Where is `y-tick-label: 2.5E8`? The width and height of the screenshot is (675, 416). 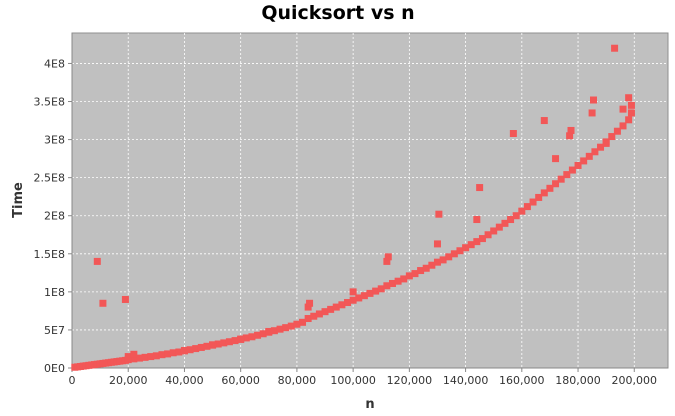
y-tick-label: 2.5E8 is located at coordinates (49, 178).